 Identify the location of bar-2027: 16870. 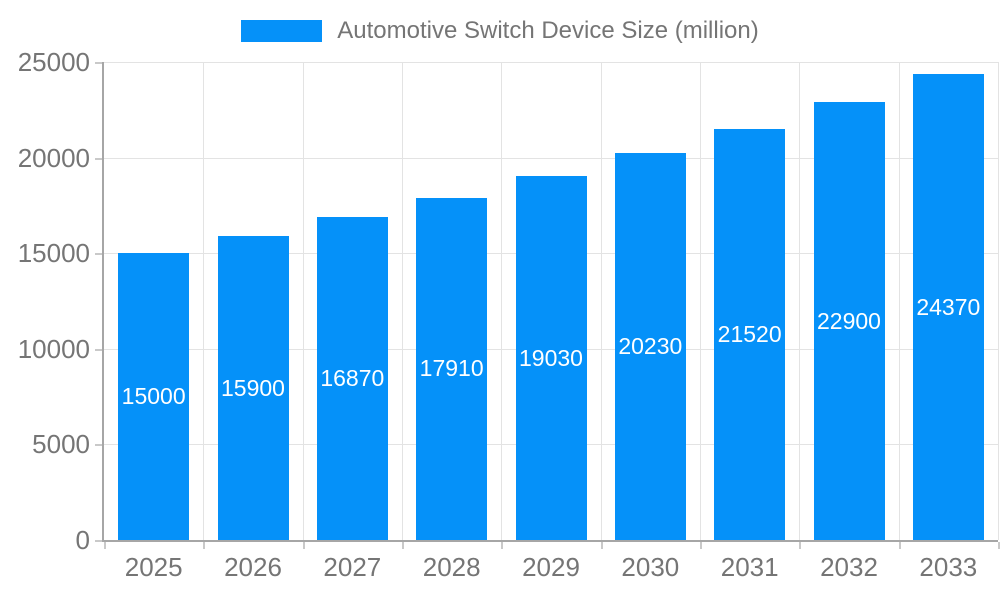
(352, 378).